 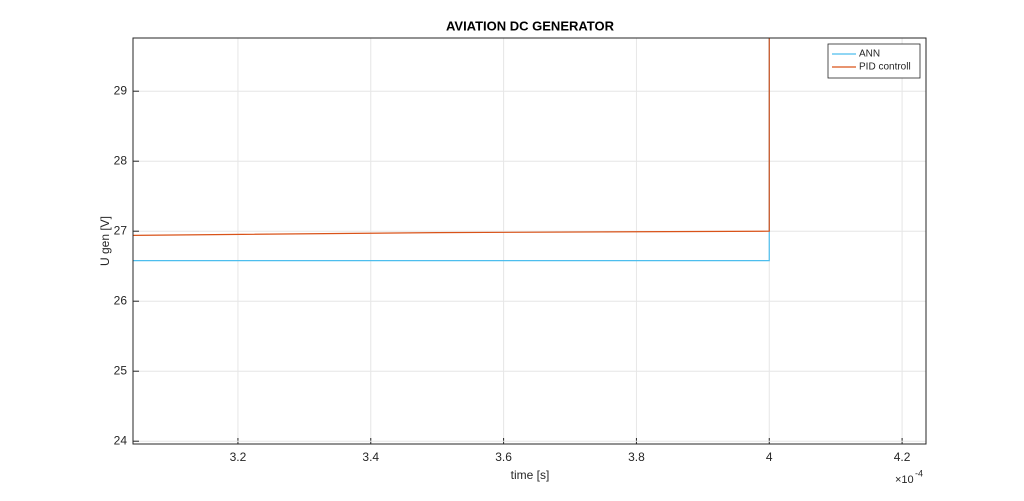 I want to click on legend: ANN PID controll, so click(x=874, y=61).